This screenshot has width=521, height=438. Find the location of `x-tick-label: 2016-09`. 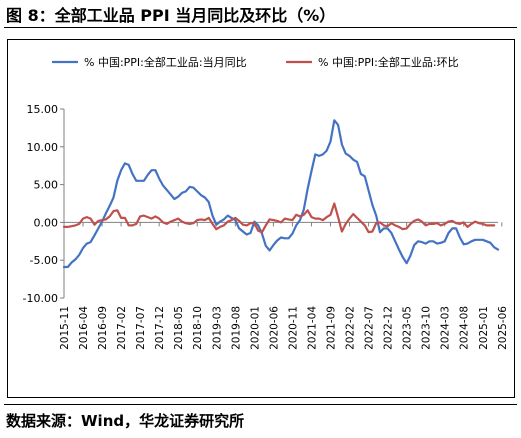

x-tick-label: 2016-09 is located at coordinates (103, 328).